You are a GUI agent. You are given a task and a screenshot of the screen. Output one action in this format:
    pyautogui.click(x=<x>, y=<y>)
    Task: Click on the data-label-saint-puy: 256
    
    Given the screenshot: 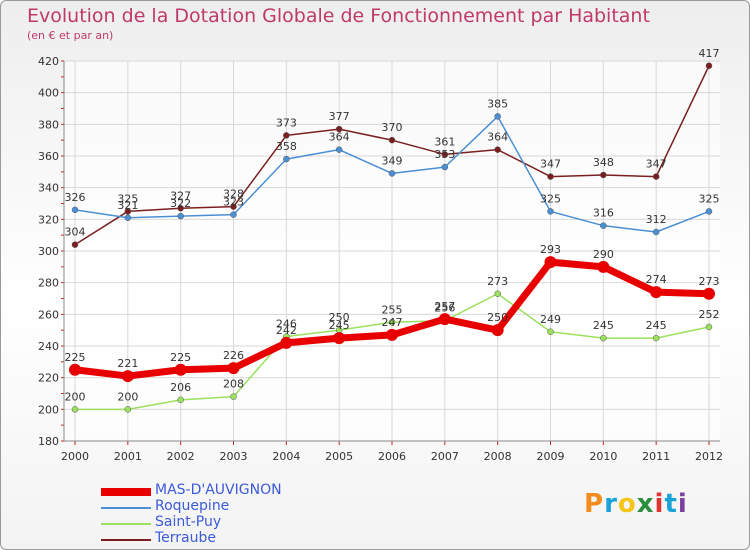 What is the action you would take?
    pyautogui.click(x=444, y=308)
    